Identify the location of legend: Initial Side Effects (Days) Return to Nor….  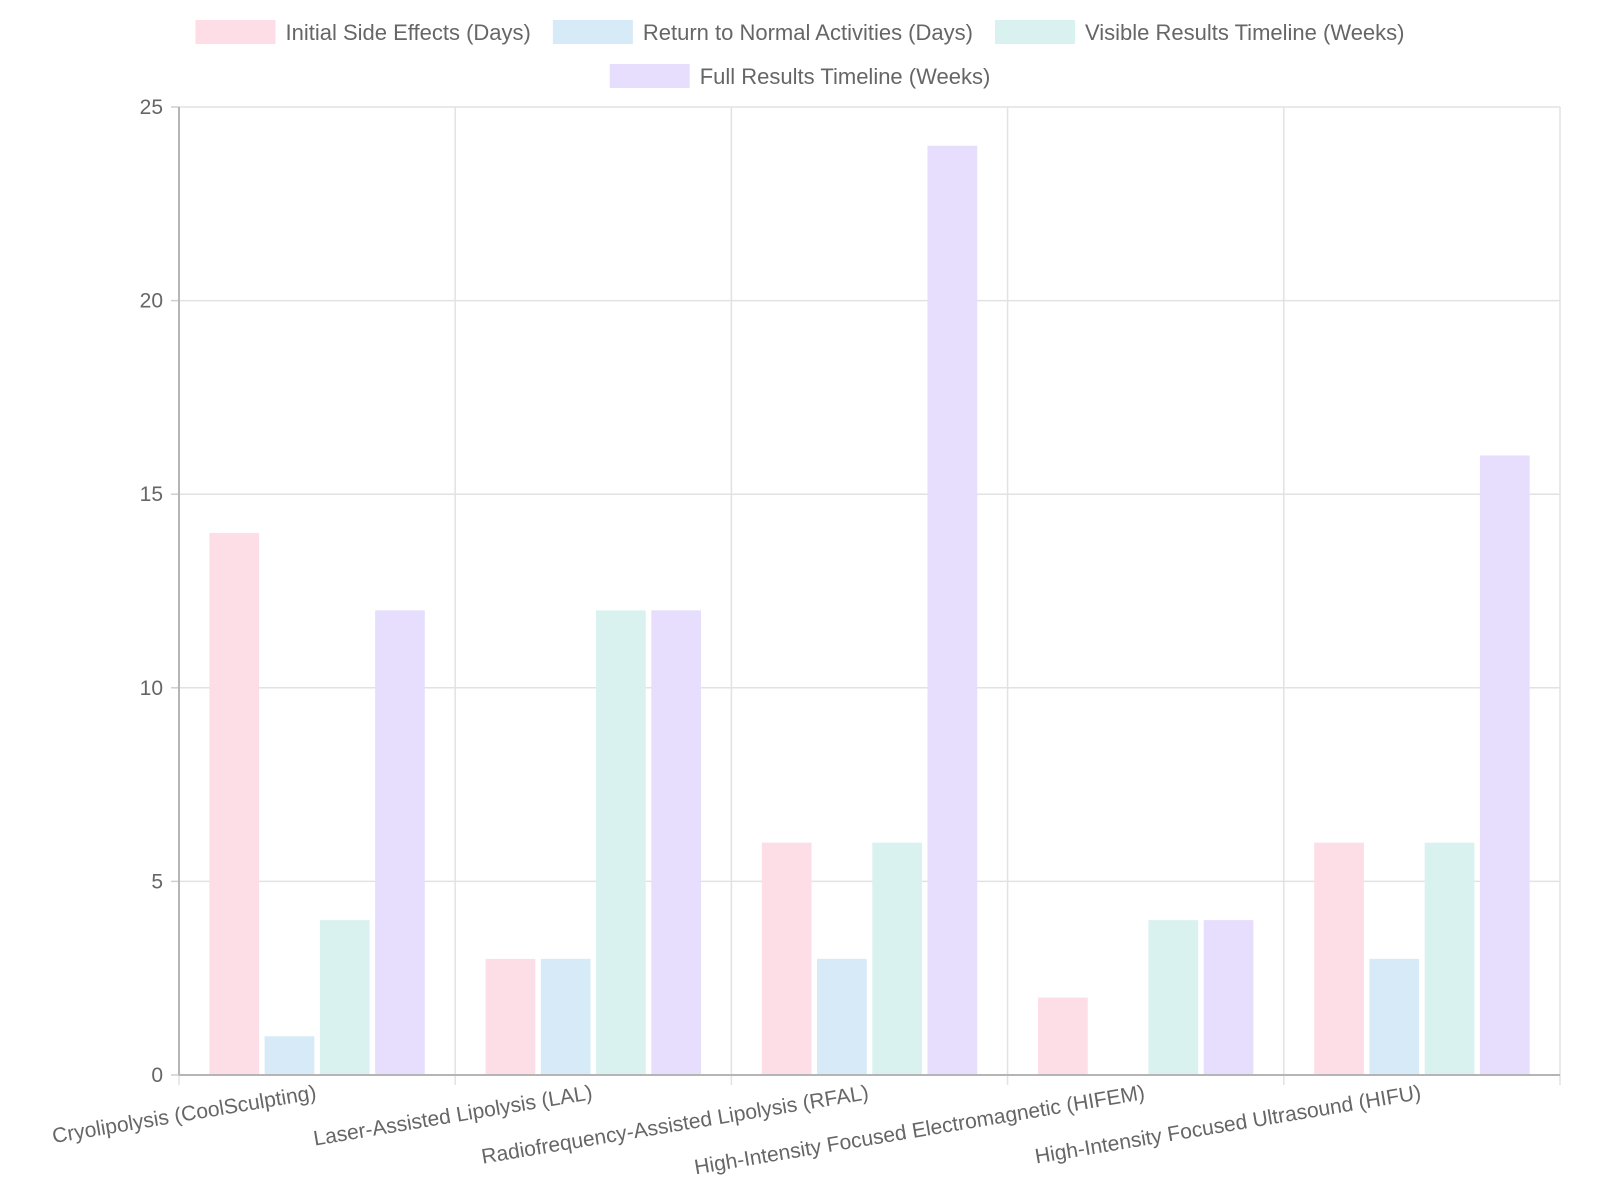
(800, 54).